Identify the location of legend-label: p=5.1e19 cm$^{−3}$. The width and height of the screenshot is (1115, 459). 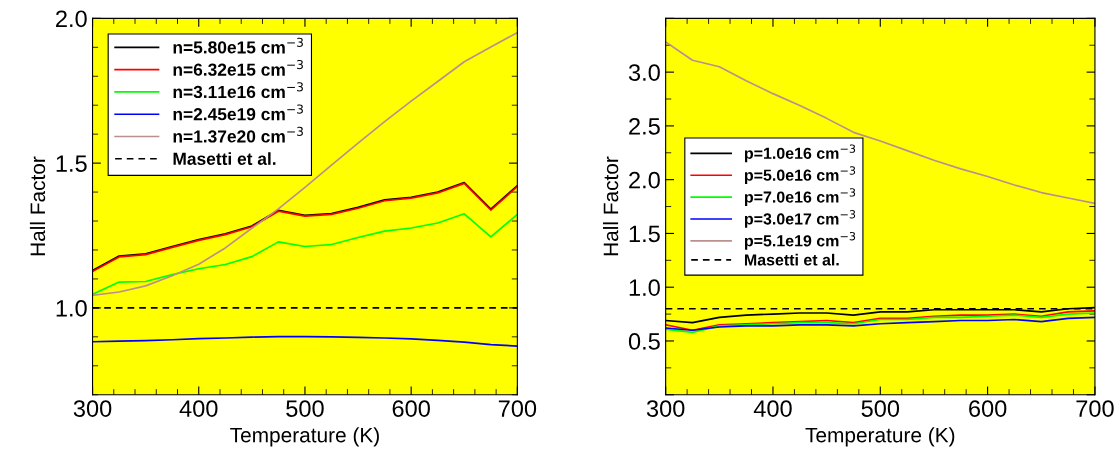
(800, 240).